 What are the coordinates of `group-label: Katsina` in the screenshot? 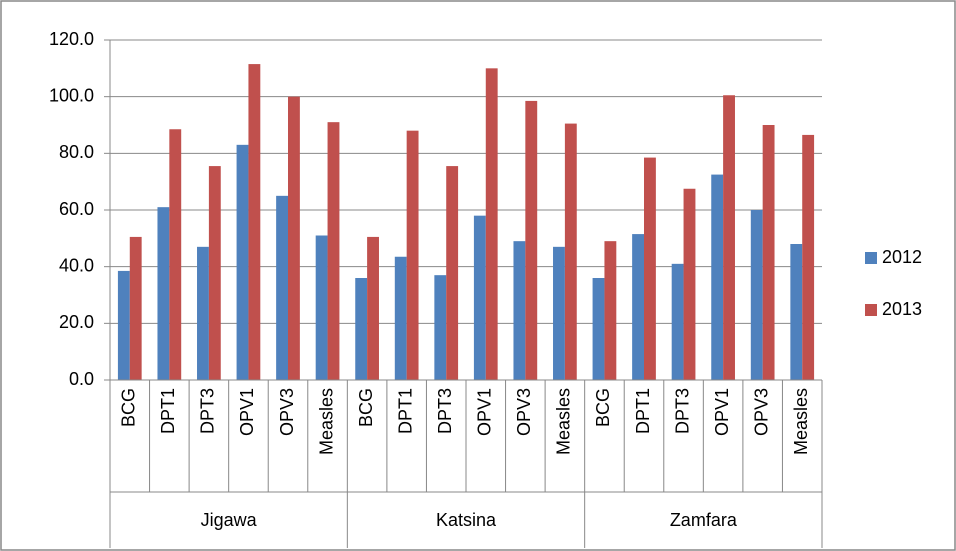 It's located at (466, 520).